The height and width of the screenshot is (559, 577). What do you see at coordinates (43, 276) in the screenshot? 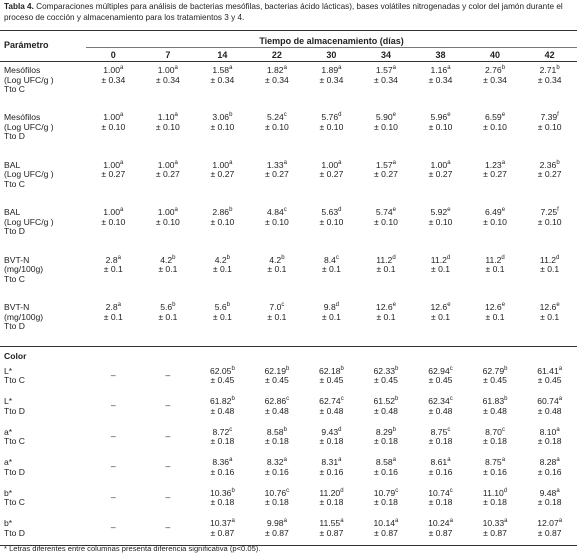
I see `param-cell: BVT-N (mg/100g) Tto C` at bounding box center [43, 276].